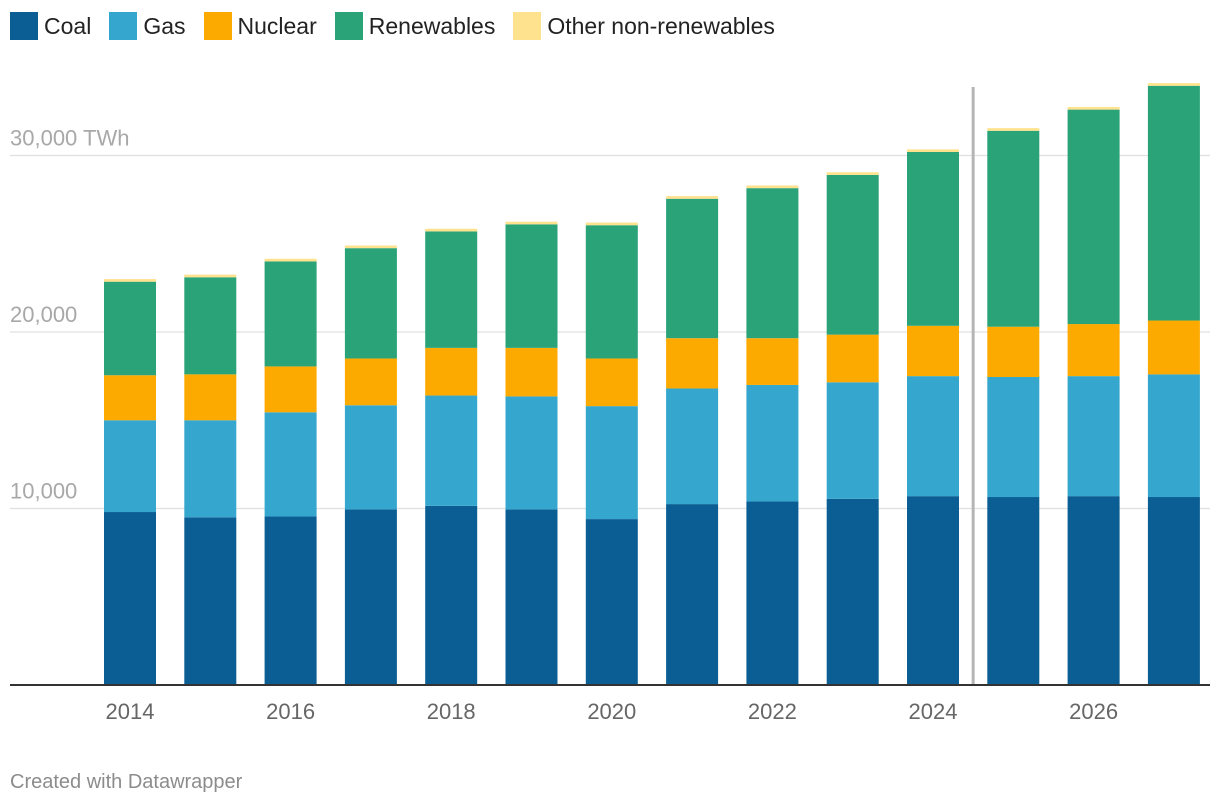 The image size is (1220, 808). I want to click on bar-segment-other-non-renewables-2022, so click(772, 187).